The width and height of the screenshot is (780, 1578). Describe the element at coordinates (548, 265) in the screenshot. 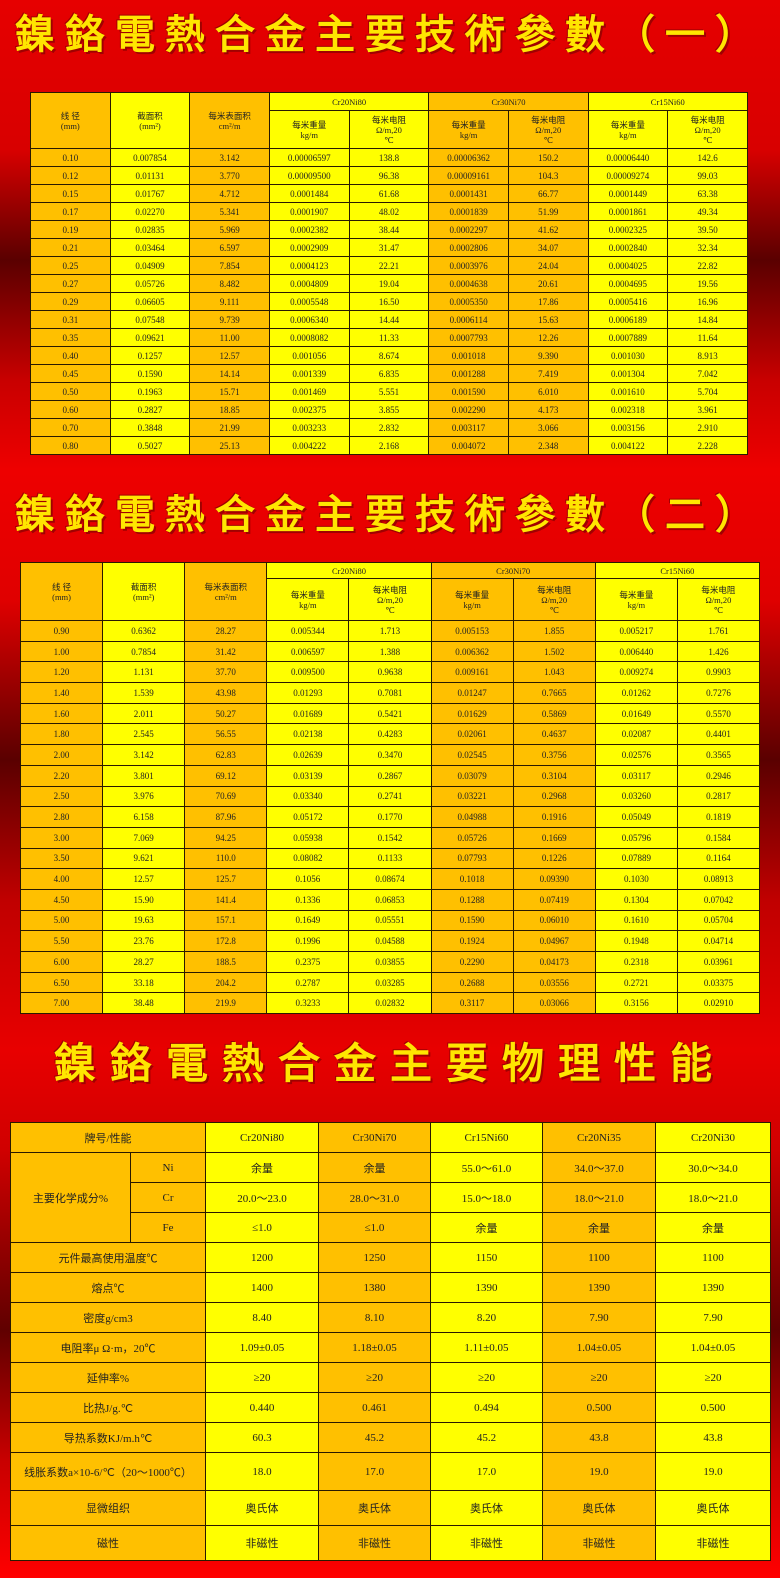

I see `table-cell: 24.04` at that location.